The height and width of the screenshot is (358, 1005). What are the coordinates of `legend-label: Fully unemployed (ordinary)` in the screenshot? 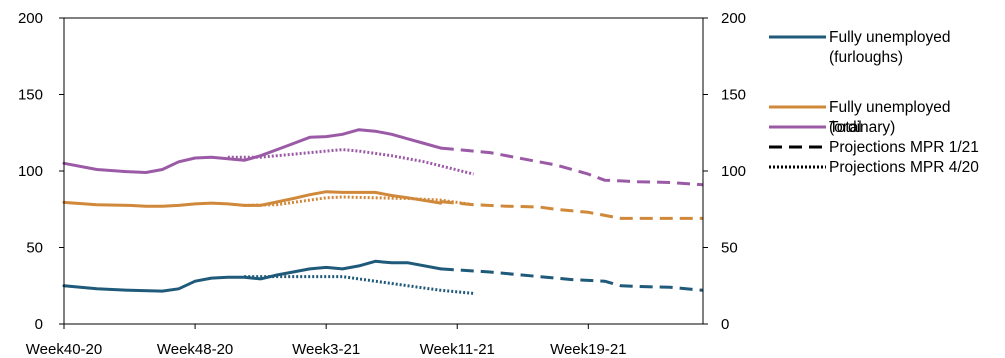 It's located at (889, 117).